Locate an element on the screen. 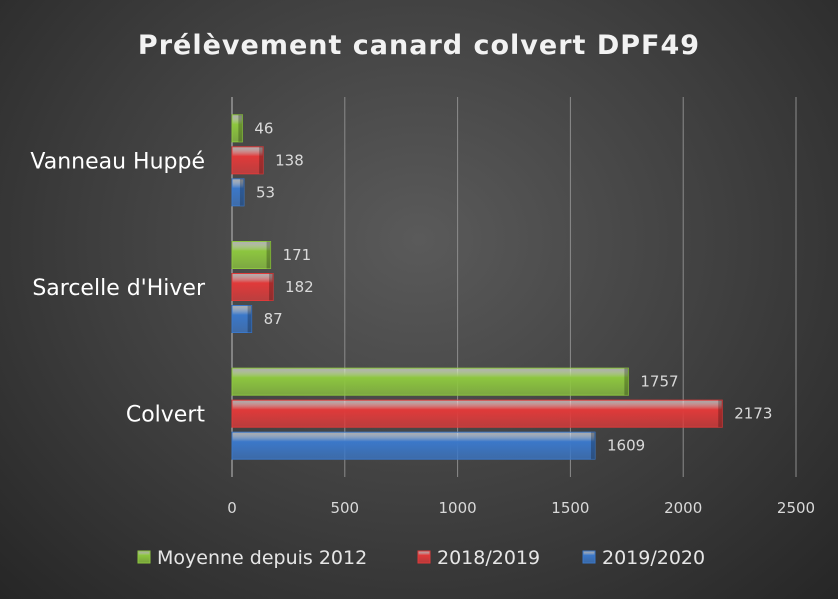 This screenshot has width=838, height=599. legend-label: 2018/2019 is located at coordinates (488, 558).